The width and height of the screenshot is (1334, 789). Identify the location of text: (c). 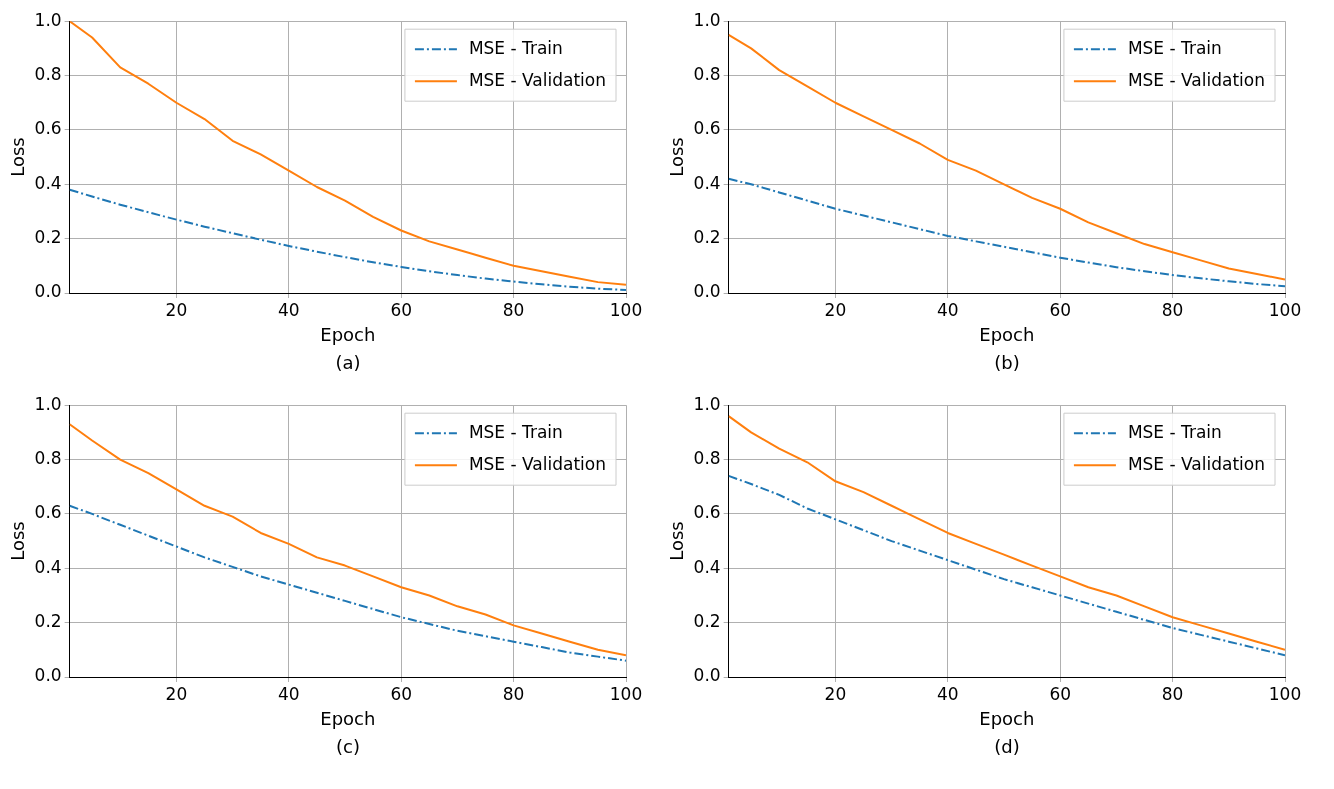
(348, 746).